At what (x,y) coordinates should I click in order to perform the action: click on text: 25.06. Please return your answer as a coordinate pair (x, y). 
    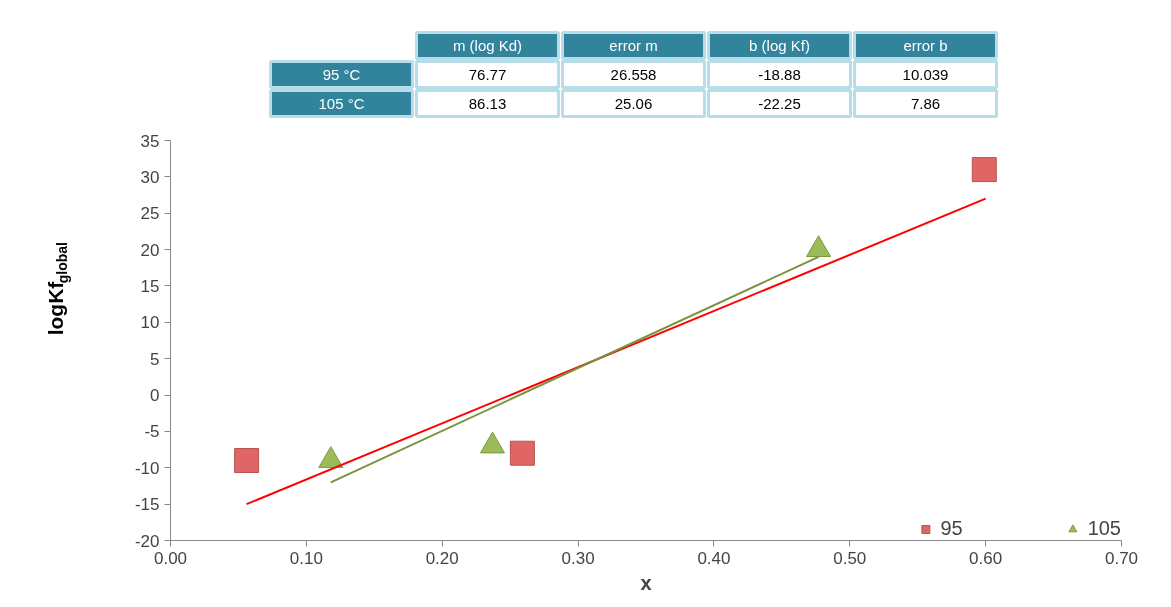
    Looking at the image, I should click on (633, 103).